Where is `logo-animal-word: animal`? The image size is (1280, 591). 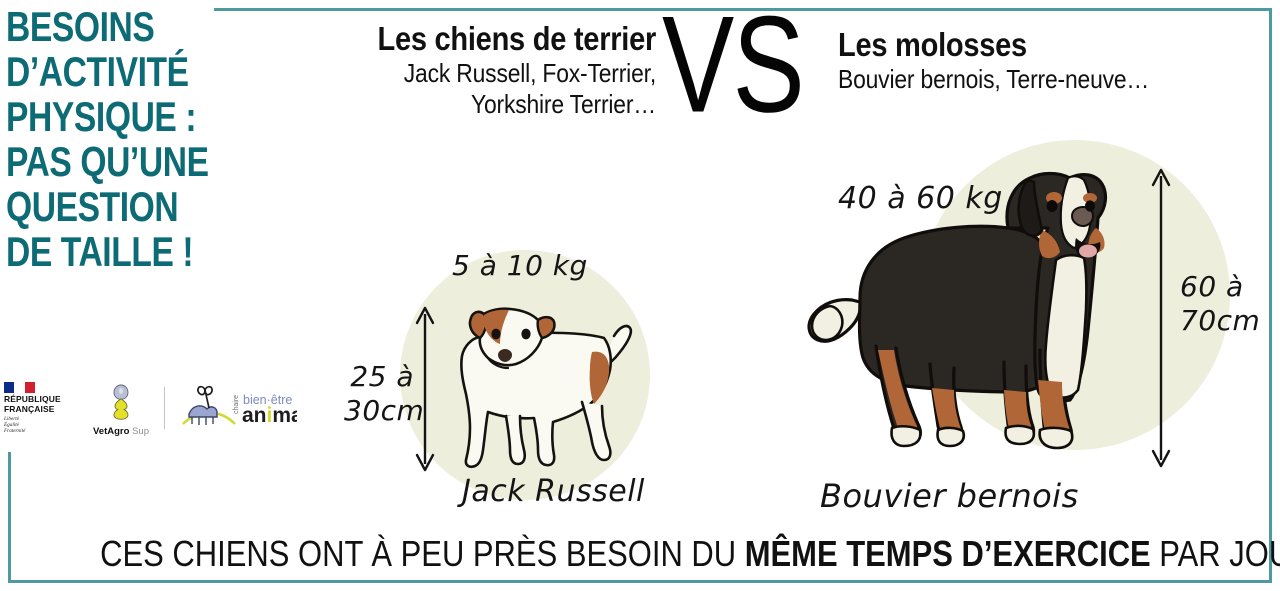 logo-animal-word: animal is located at coordinates (269, 415).